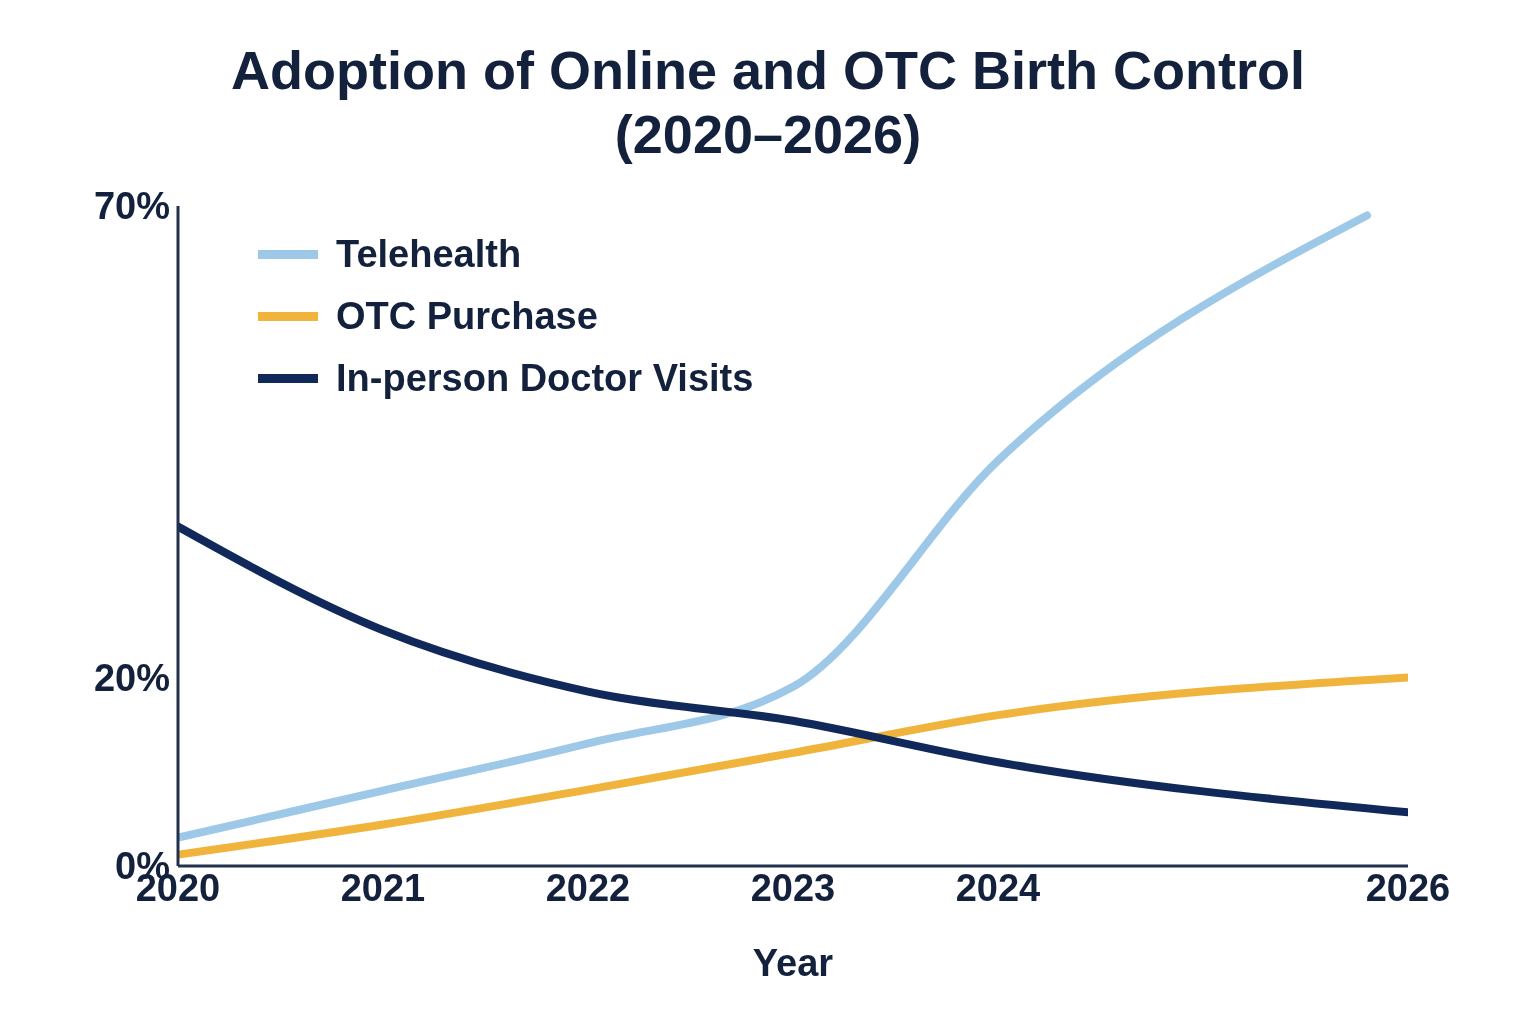 The image size is (1536, 1024). Describe the element at coordinates (793, 887) in the screenshot. I see `x-tick-label: 2023` at that location.